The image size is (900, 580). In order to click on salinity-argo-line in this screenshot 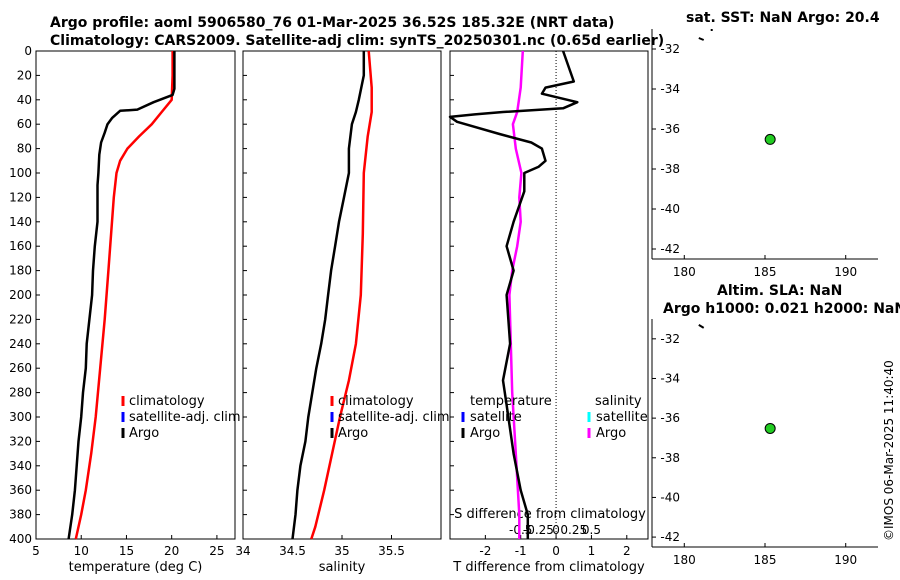, I will do `click(328, 295)`.